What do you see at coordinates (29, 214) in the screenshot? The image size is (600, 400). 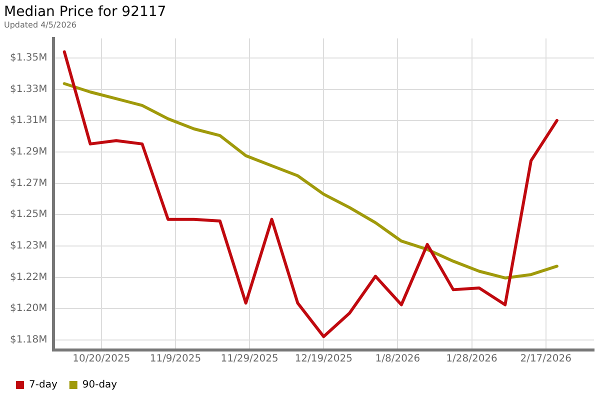 I see `y-tick-label: $1.25M` at bounding box center [29, 214].